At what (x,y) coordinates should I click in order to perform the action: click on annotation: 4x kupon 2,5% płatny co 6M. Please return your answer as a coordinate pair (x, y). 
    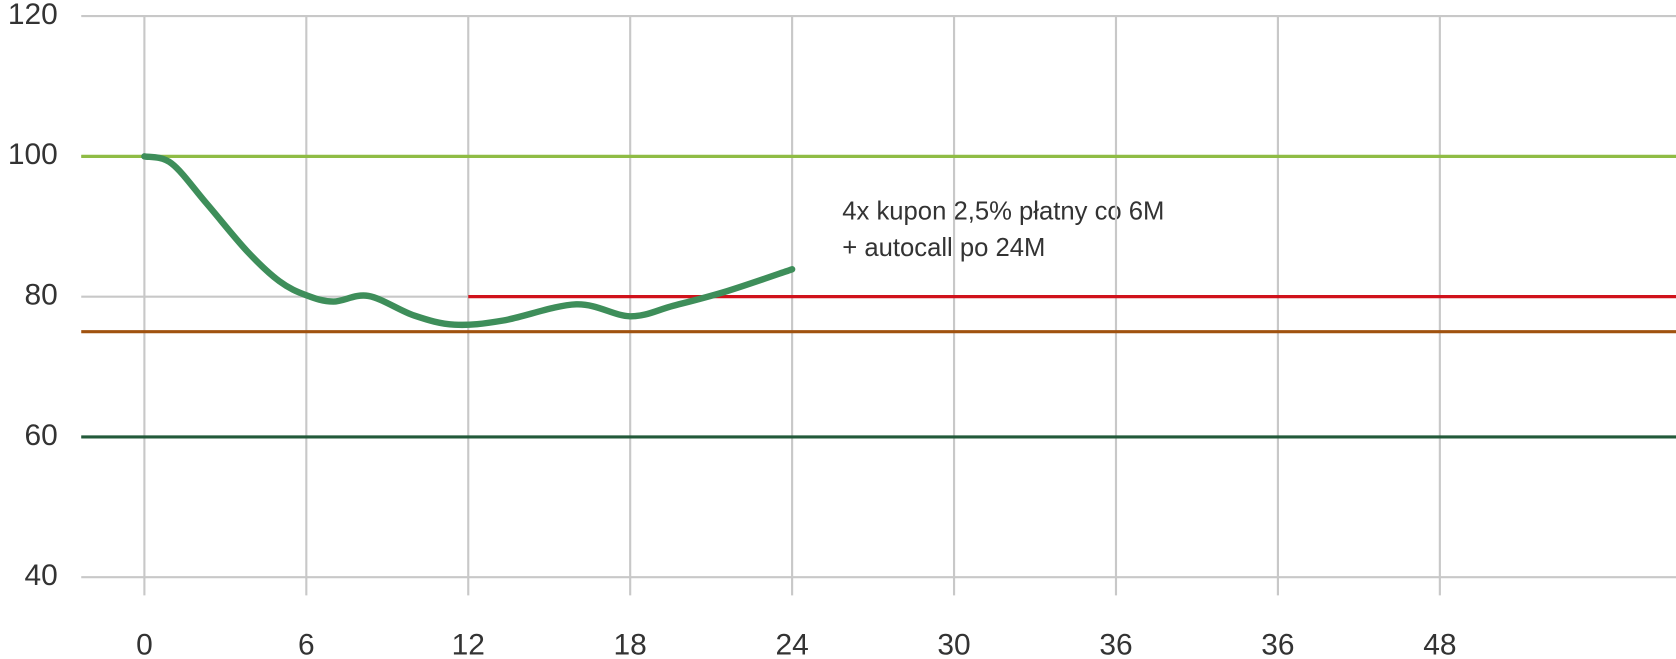
    Looking at the image, I should click on (1003, 212).